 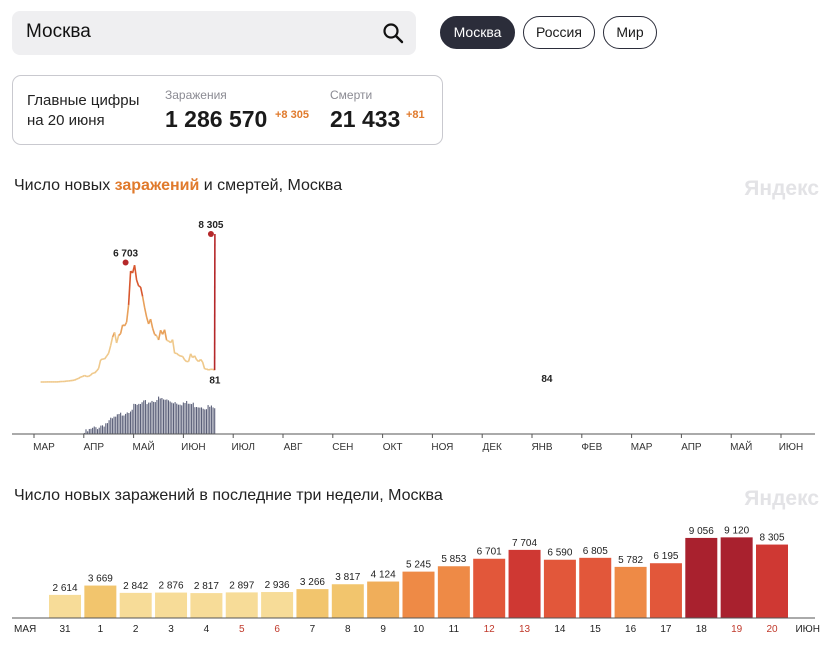 What do you see at coordinates (242, 447) in the screenshot?
I see `x-axis-tick-label: ИЮЛ` at bounding box center [242, 447].